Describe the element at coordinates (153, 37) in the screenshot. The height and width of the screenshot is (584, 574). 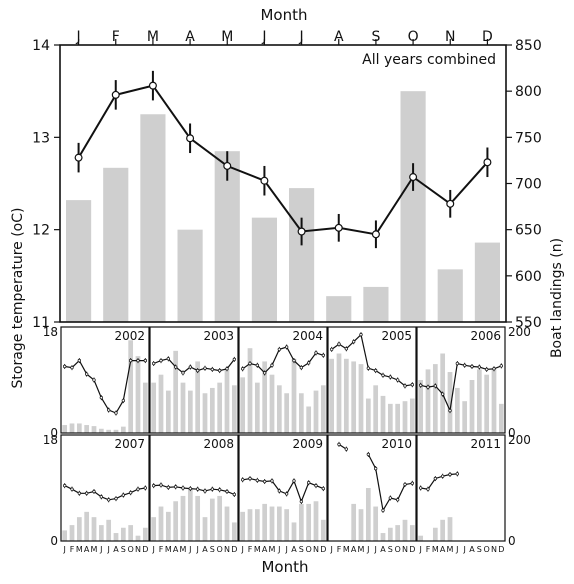
I see `month-label-2: M` at that location.